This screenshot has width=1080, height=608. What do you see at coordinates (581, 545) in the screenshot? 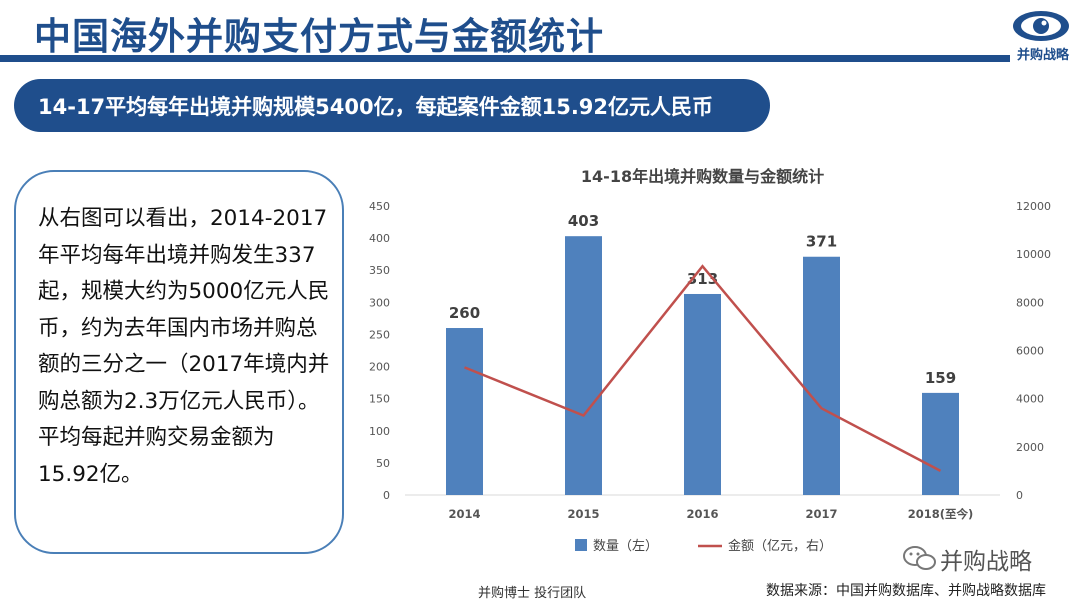
I see `legend-swatch-bar` at bounding box center [581, 545].